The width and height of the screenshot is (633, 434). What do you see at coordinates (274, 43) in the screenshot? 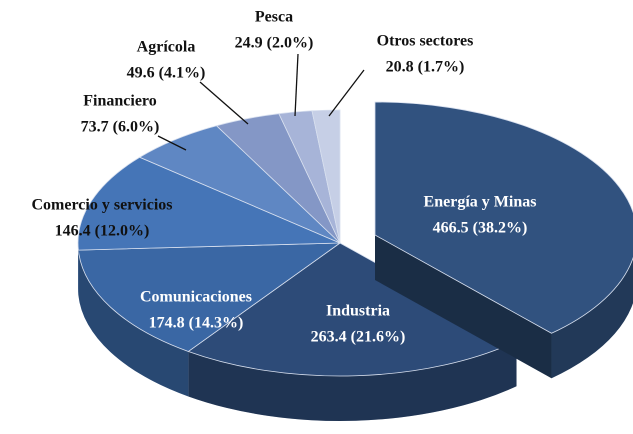
I see `value-label: 24.9 (2.0%)` at bounding box center [274, 43].